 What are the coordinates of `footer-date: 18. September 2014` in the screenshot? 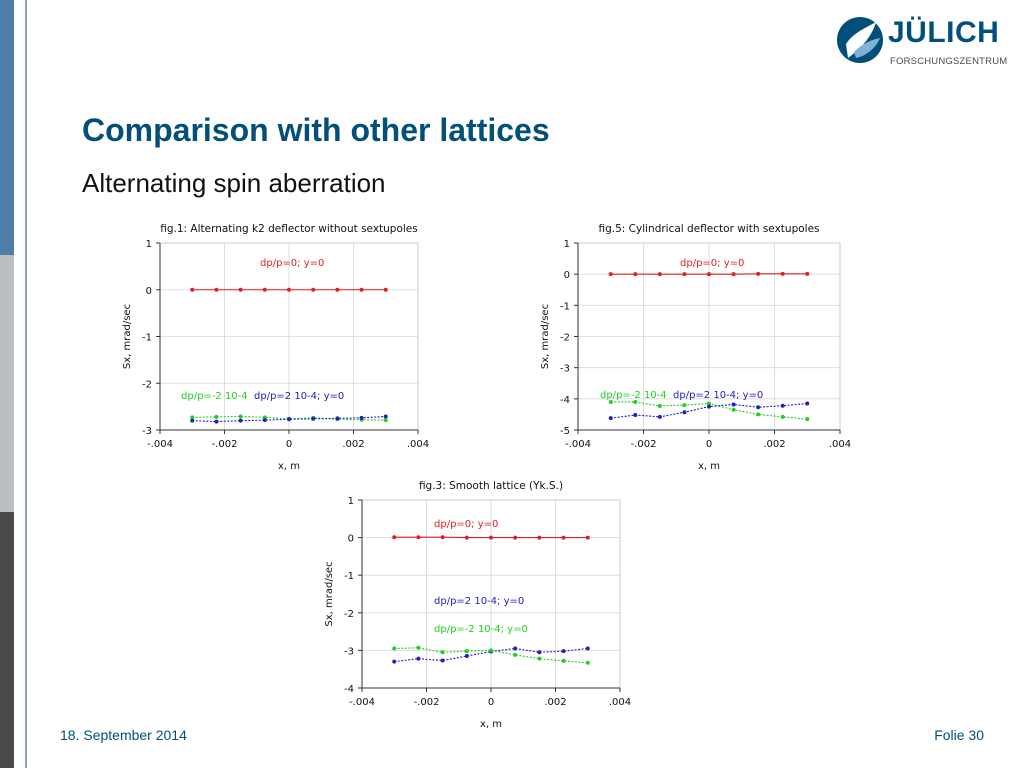 It's located at (123, 735).